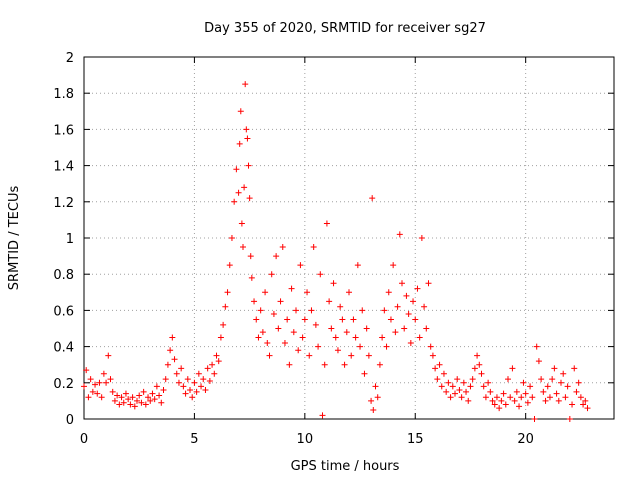  I want to click on x-tick-label: 20, so click(525, 439).